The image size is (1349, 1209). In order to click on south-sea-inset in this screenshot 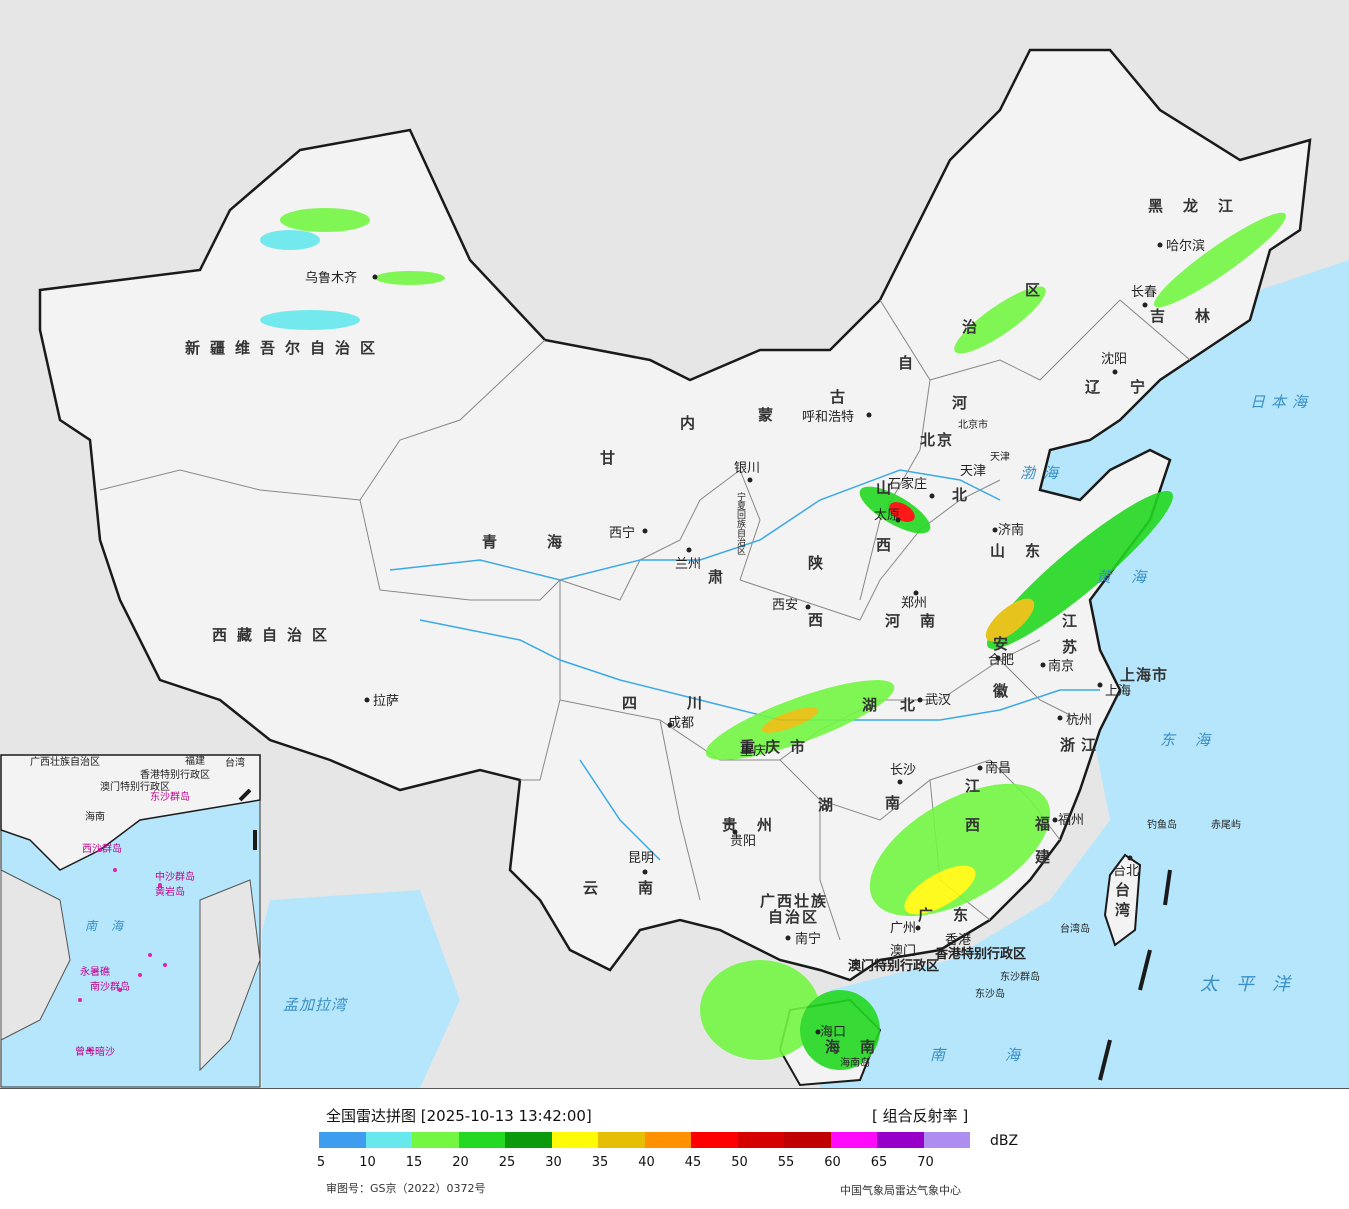, I will do `click(130, 921)`.